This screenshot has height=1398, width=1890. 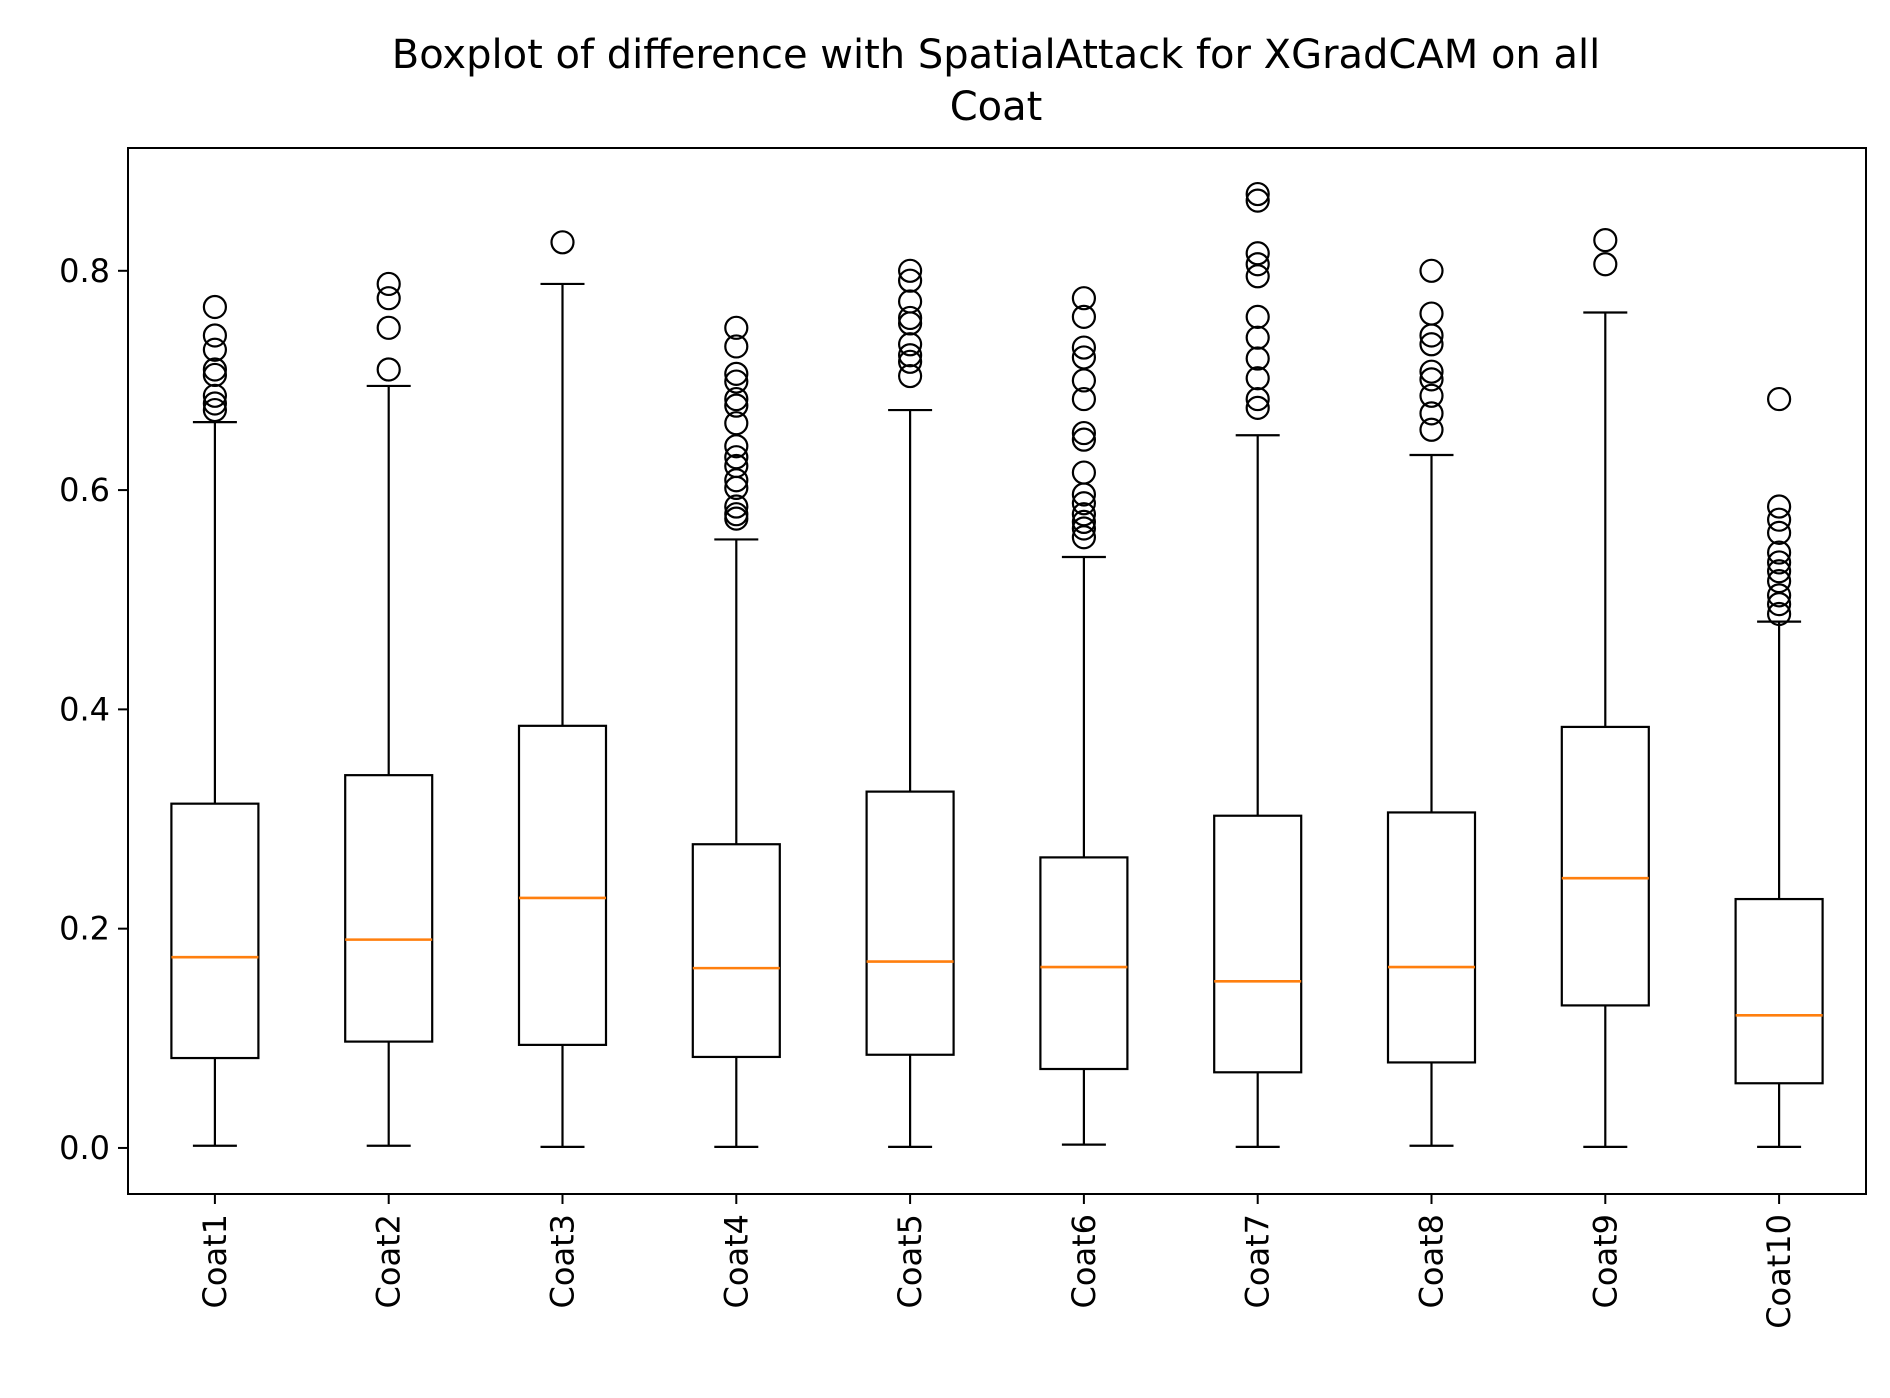 I want to click on y-tick-label: 0.4, so click(x=84, y=709).